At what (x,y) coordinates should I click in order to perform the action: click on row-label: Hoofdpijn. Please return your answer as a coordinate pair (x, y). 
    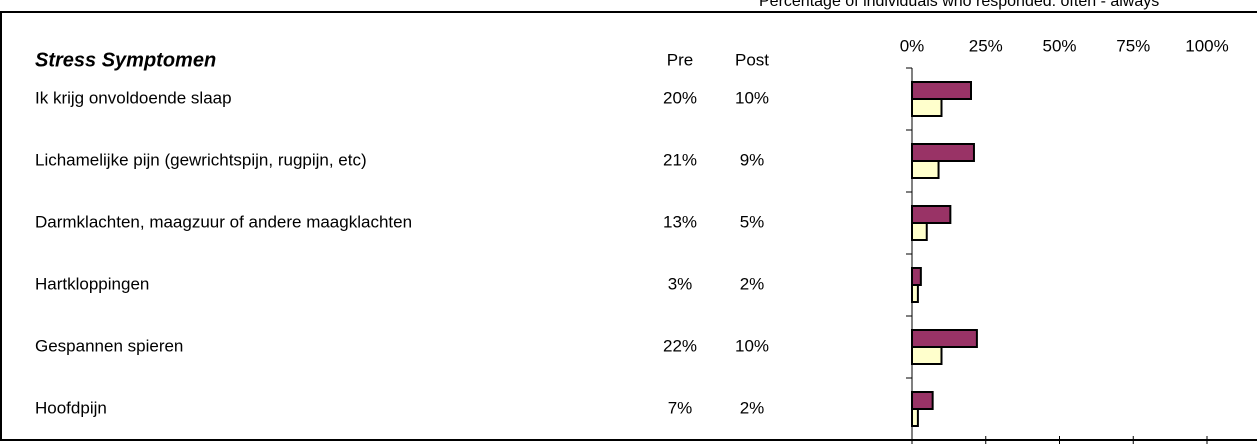
    Looking at the image, I should click on (71, 407).